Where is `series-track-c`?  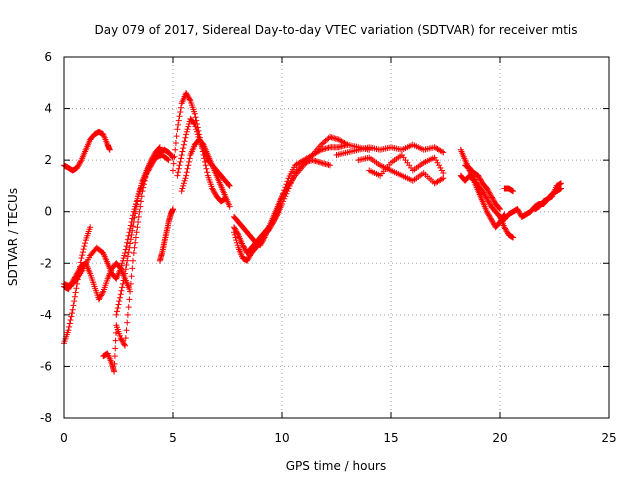 series-track-c is located at coordinates (97, 281).